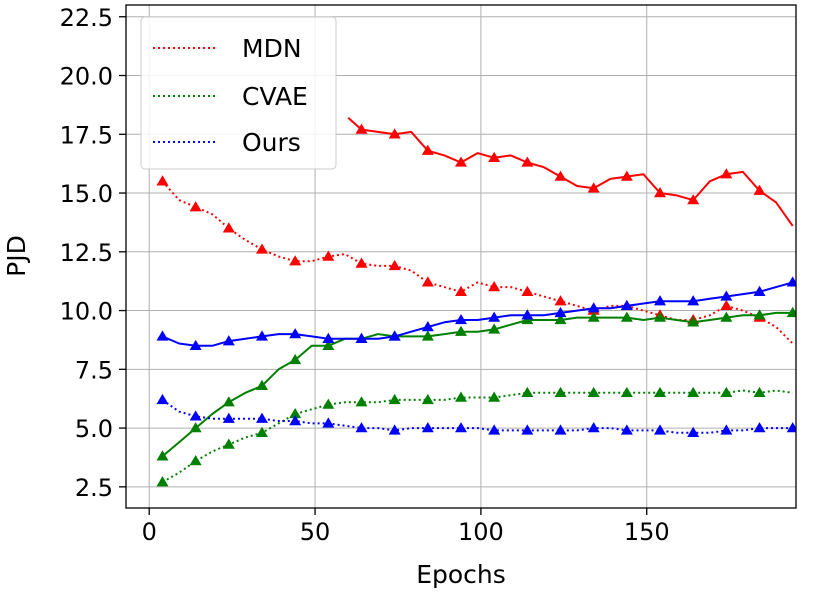 The image size is (835, 596). I want to click on legend: MDN CVAE Ours, so click(238, 93).